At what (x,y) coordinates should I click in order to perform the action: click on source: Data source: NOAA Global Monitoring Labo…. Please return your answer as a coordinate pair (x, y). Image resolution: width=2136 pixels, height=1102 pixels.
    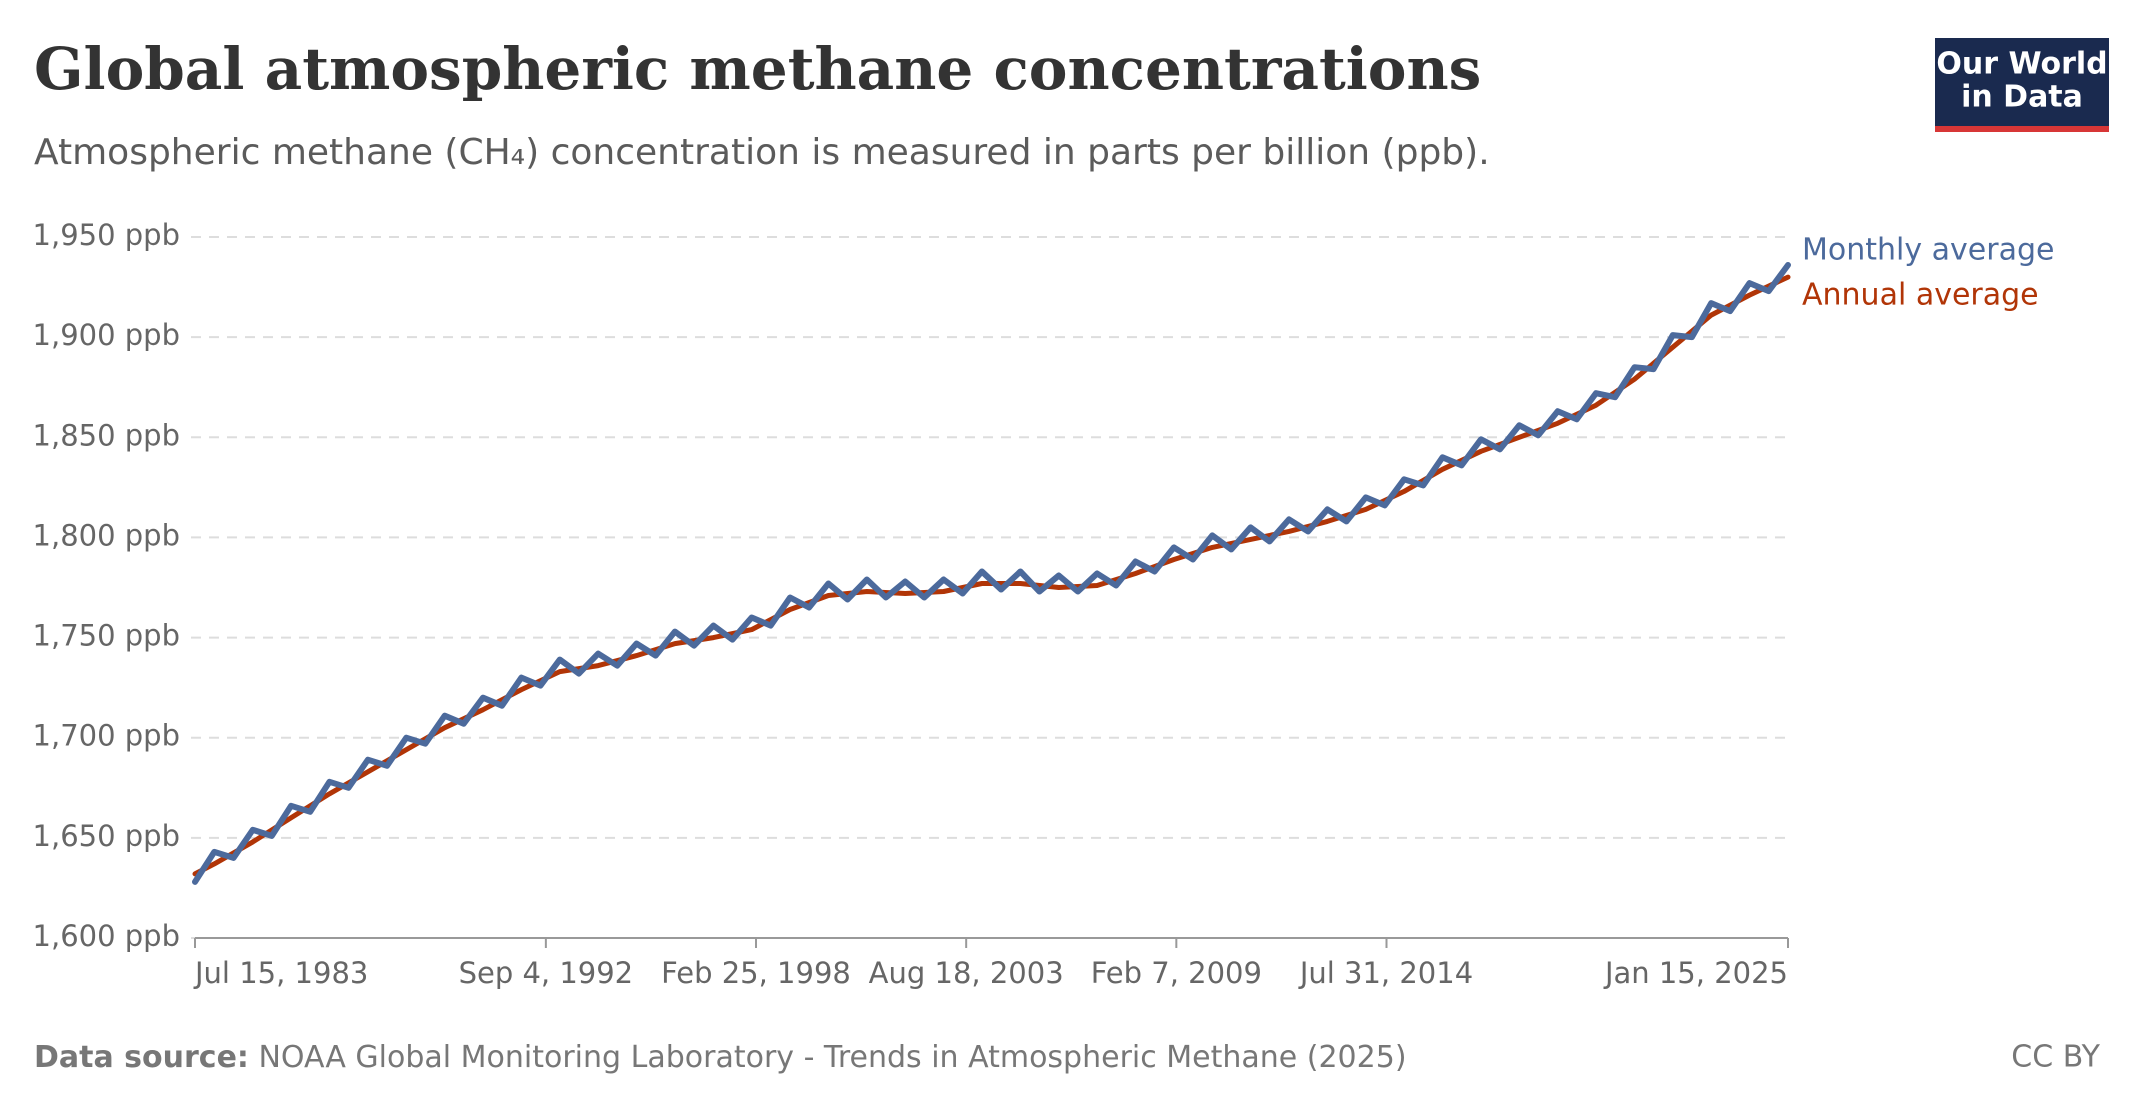
    Looking at the image, I should click on (720, 1057).